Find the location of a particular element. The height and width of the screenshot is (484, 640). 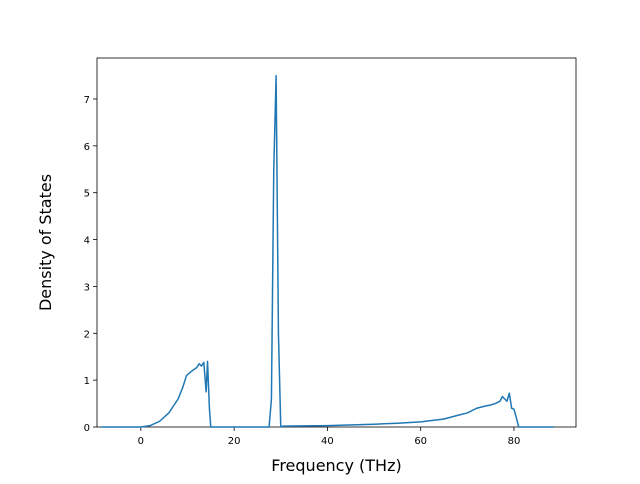

y-tick-label: 7 is located at coordinates (87, 100).